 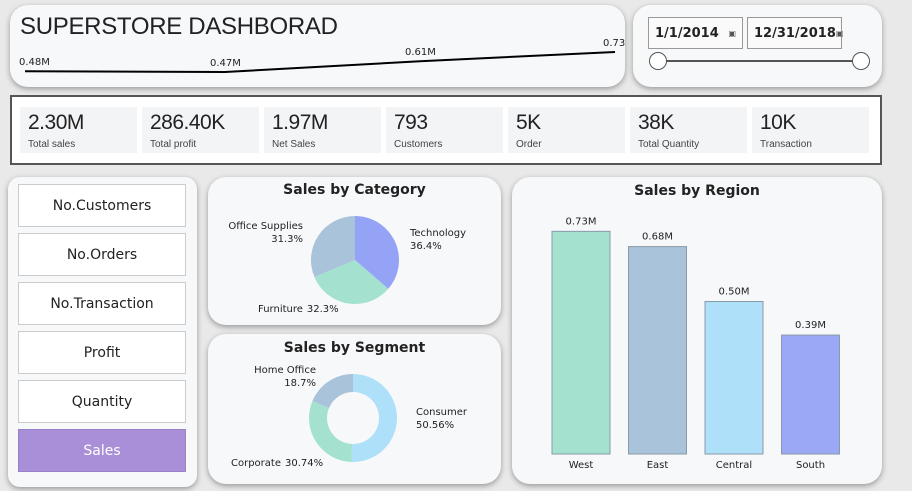 I want to click on data-label: Office Supplies, so click(x=265, y=226).